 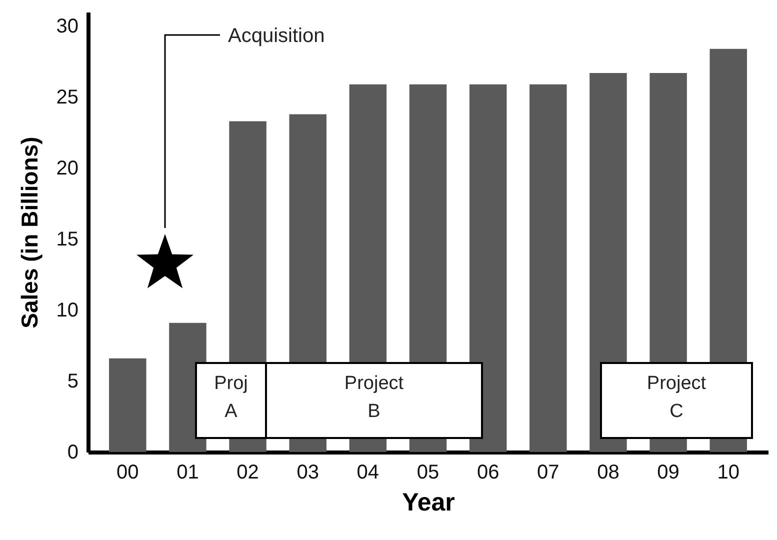 I want to click on y-tick-label: 20, so click(x=67, y=169).